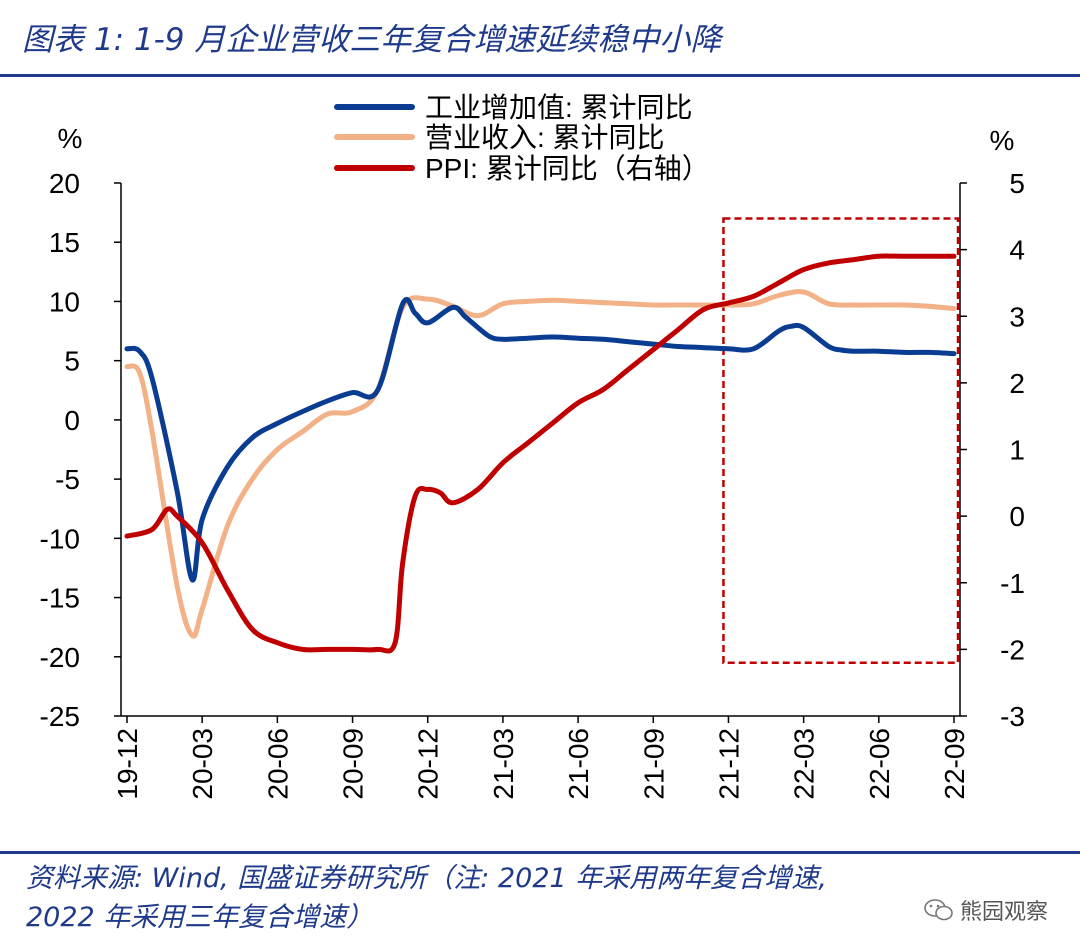  I want to click on left-axis-unit: %, so click(70, 138).